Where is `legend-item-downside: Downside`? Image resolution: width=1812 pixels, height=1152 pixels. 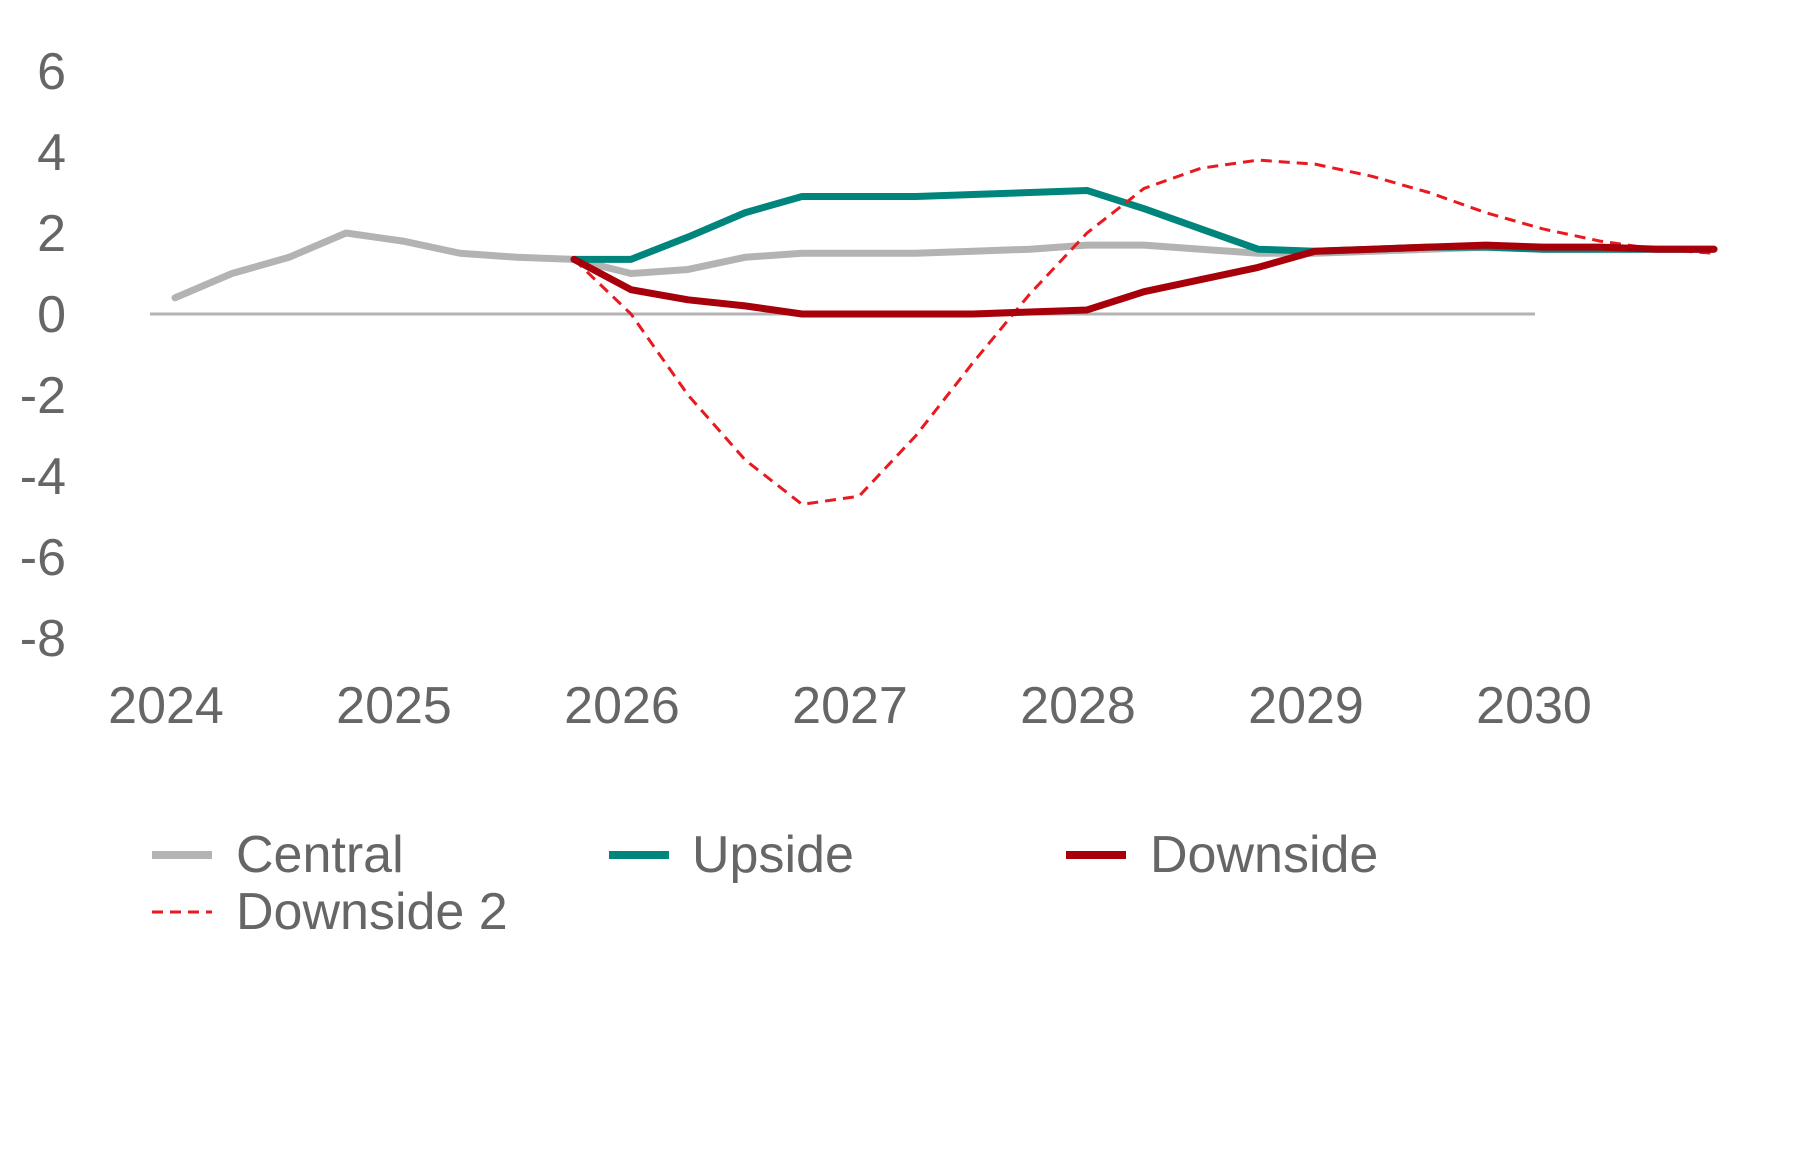 legend-item-downside: Downside is located at coordinates (1222, 855).